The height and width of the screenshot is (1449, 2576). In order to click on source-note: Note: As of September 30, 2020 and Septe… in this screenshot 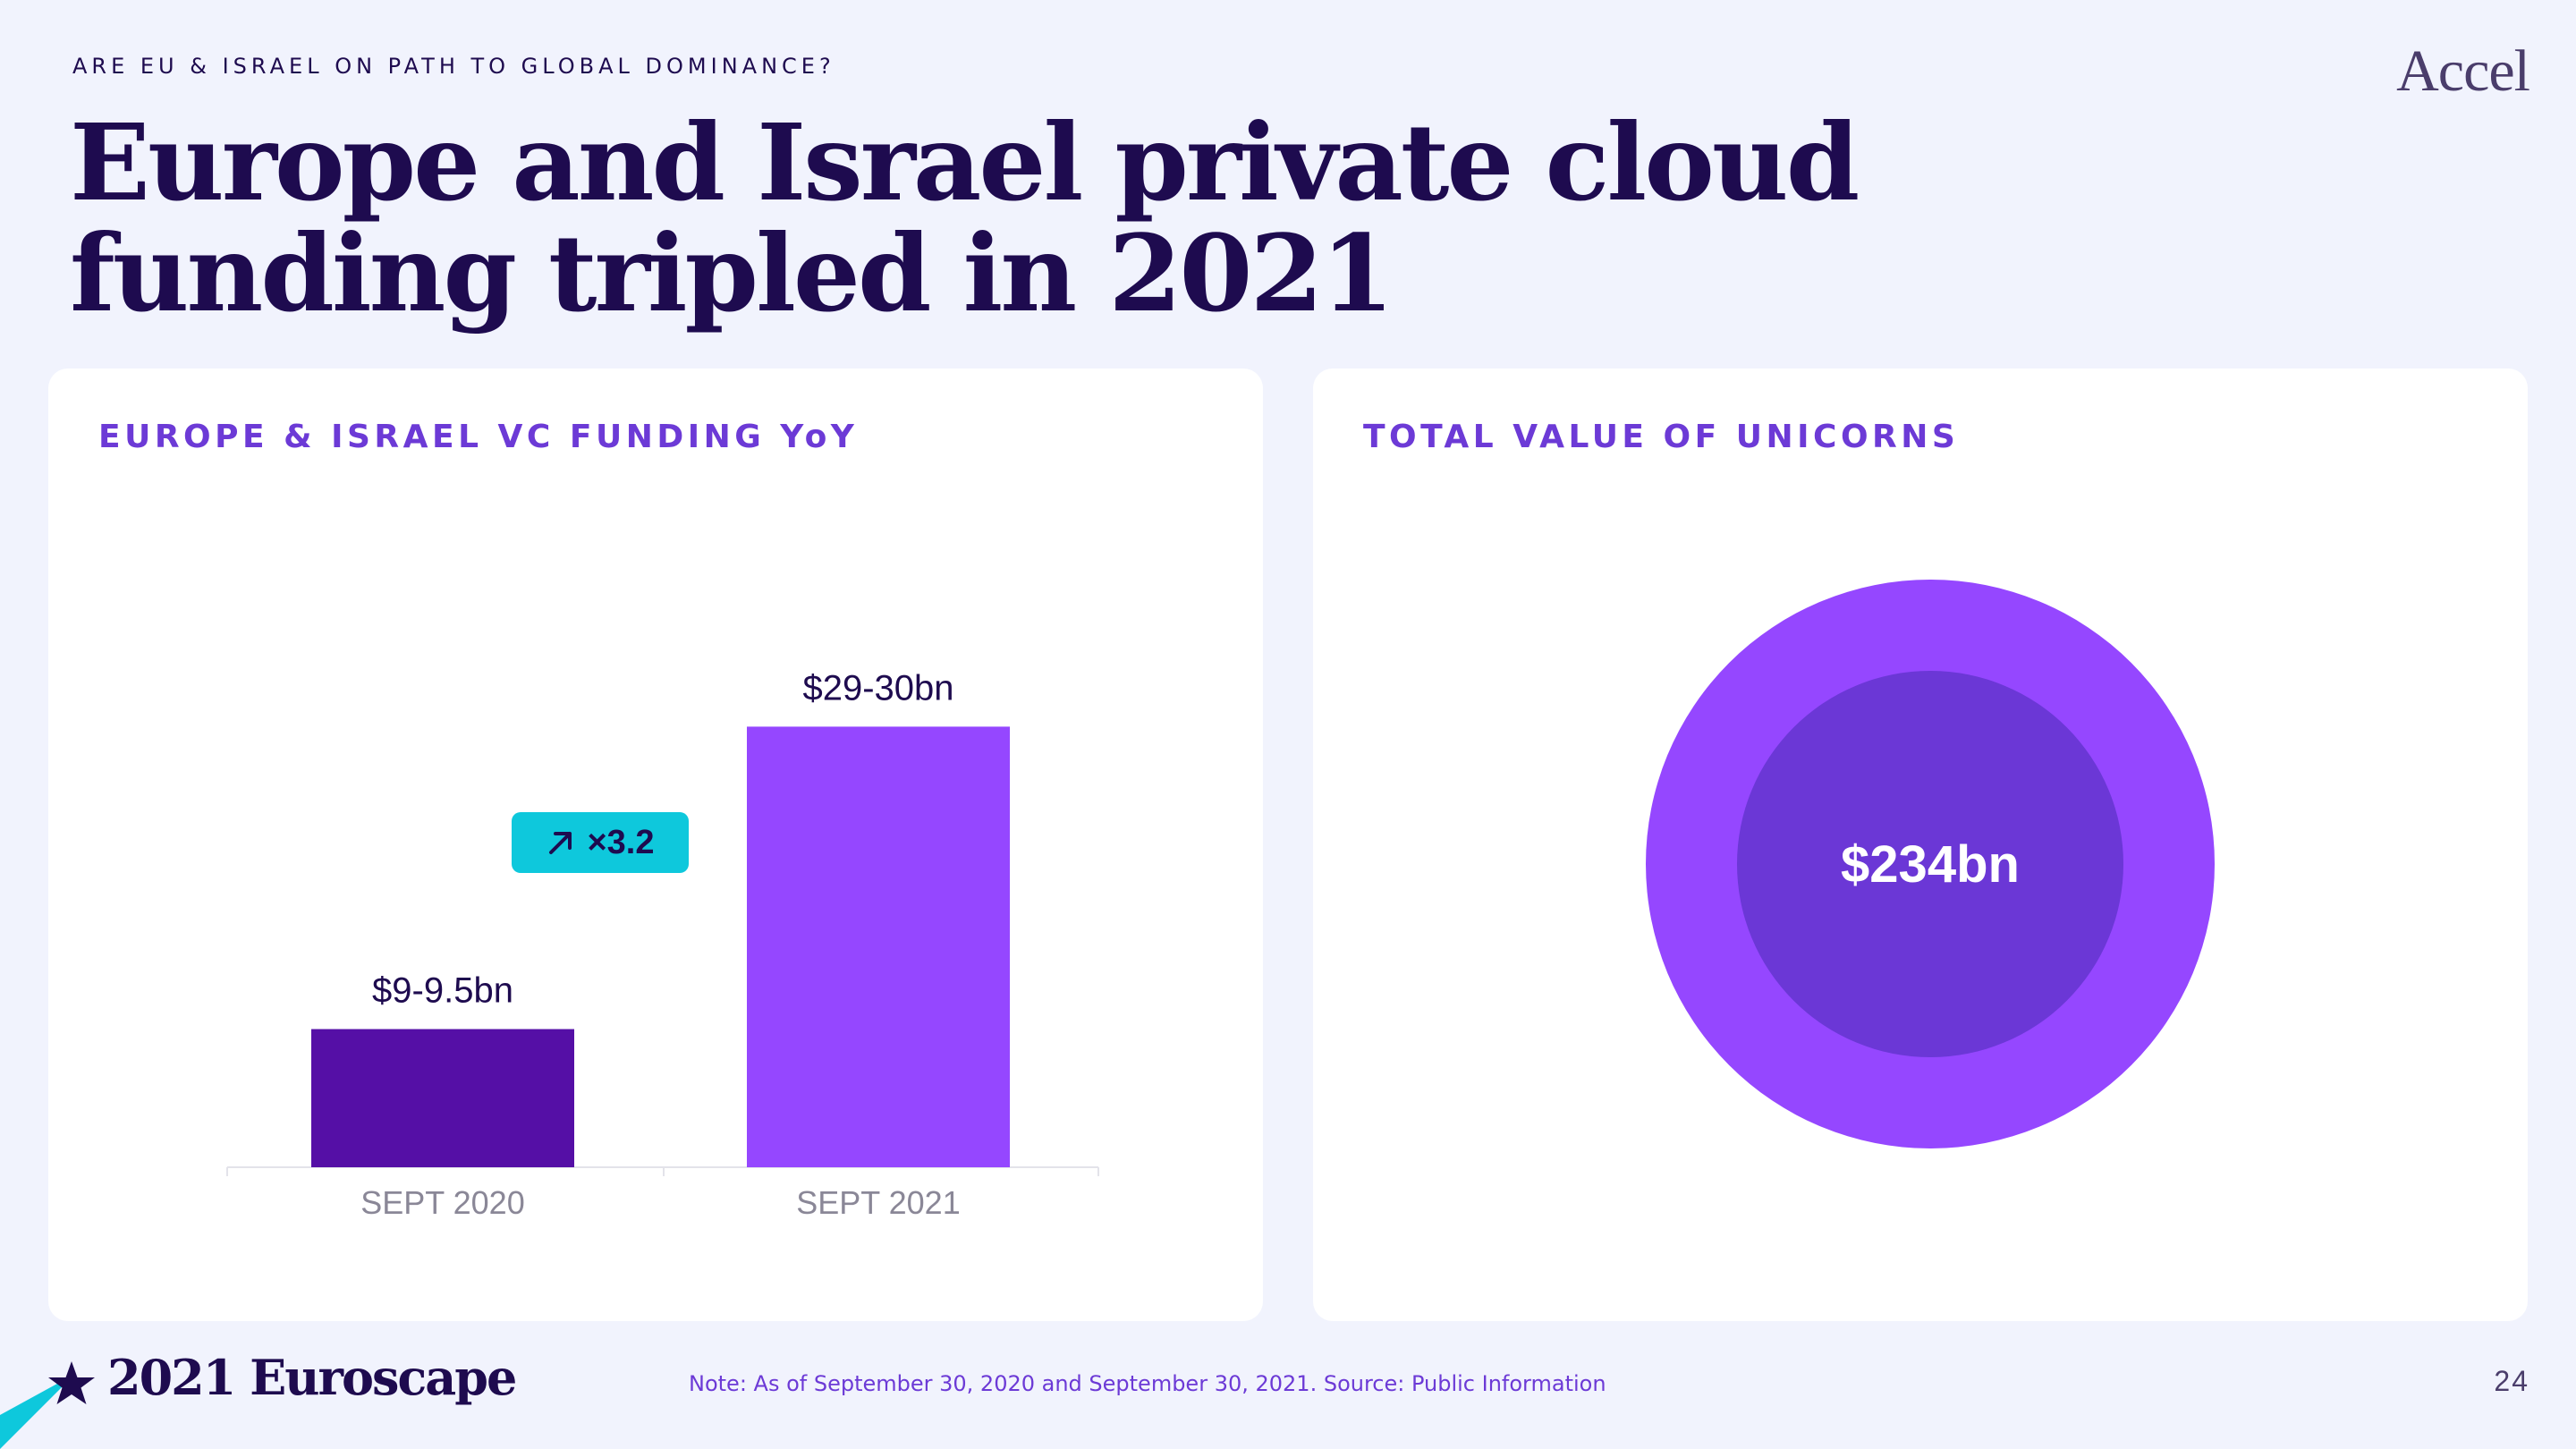, I will do `click(1147, 1383)`.